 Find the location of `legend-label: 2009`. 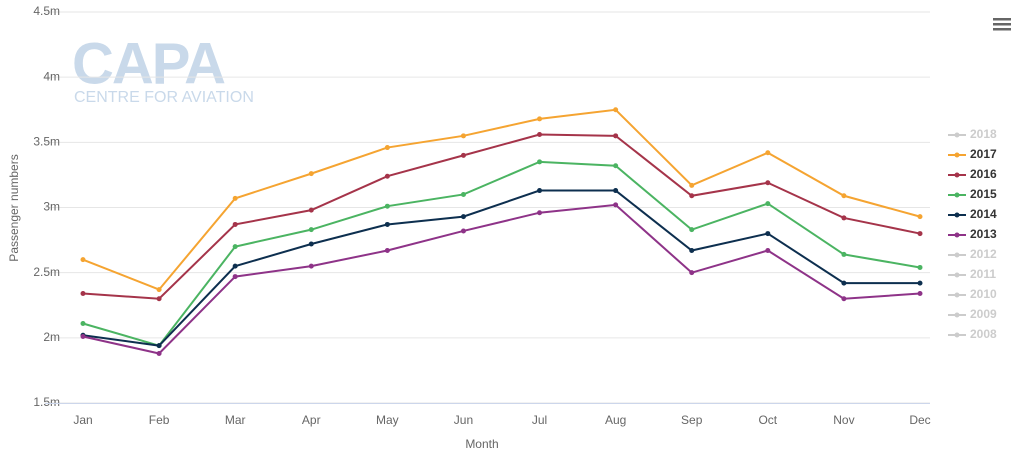

legend-label: 2009 is located at coordinates (983, 314).